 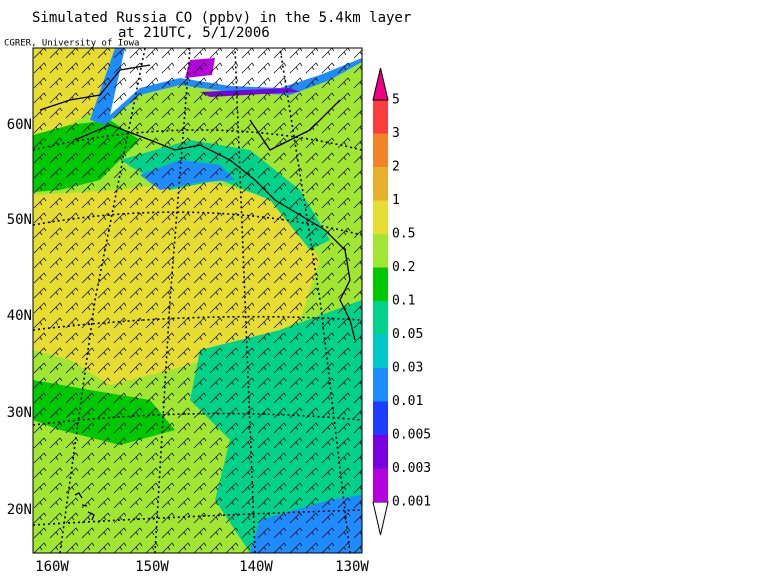 What do you see at coordinates (84, 506) in the screenshot?
I see `islands` at bounding box center [84, 506].